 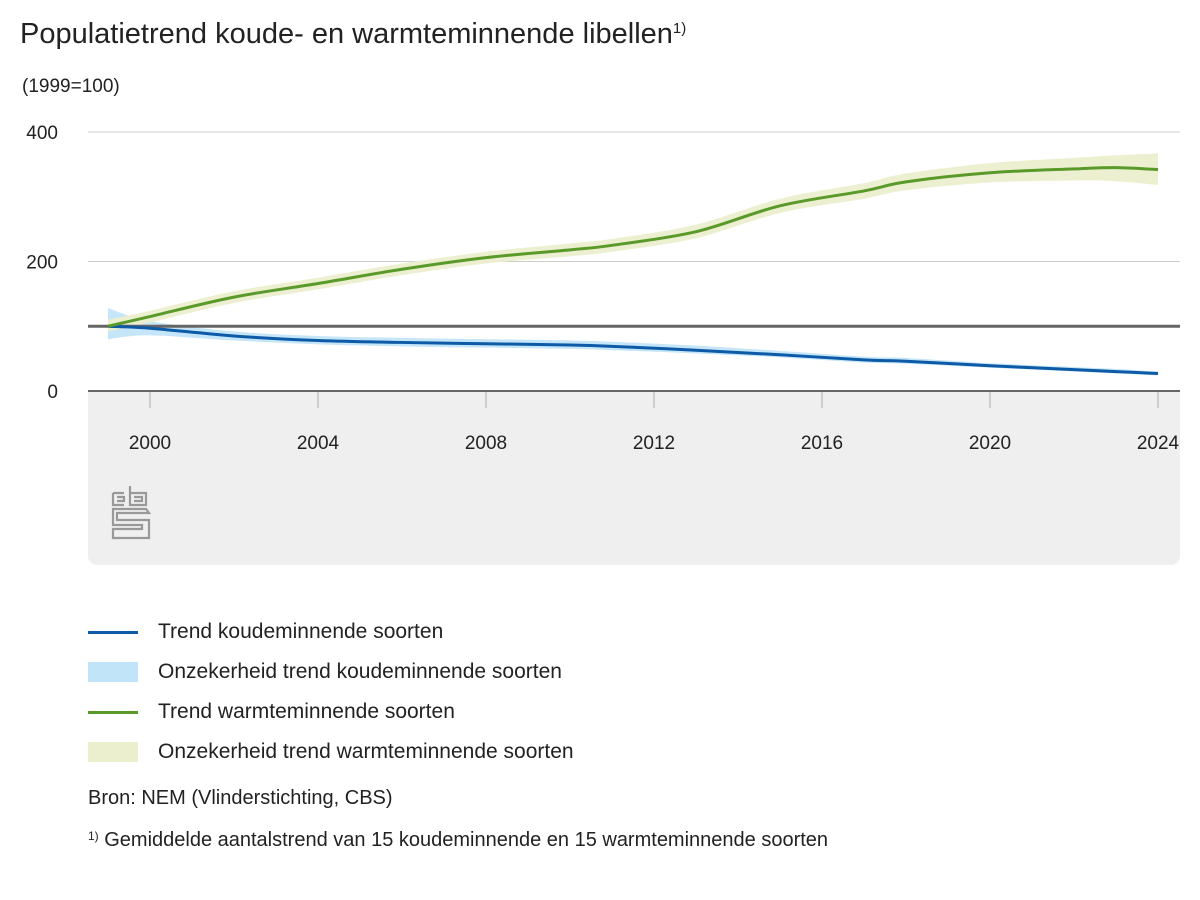 I want to click on legend-item-cold-band: Onzekerheid trend koudeminnende soorten, so click(x=331, y=672).